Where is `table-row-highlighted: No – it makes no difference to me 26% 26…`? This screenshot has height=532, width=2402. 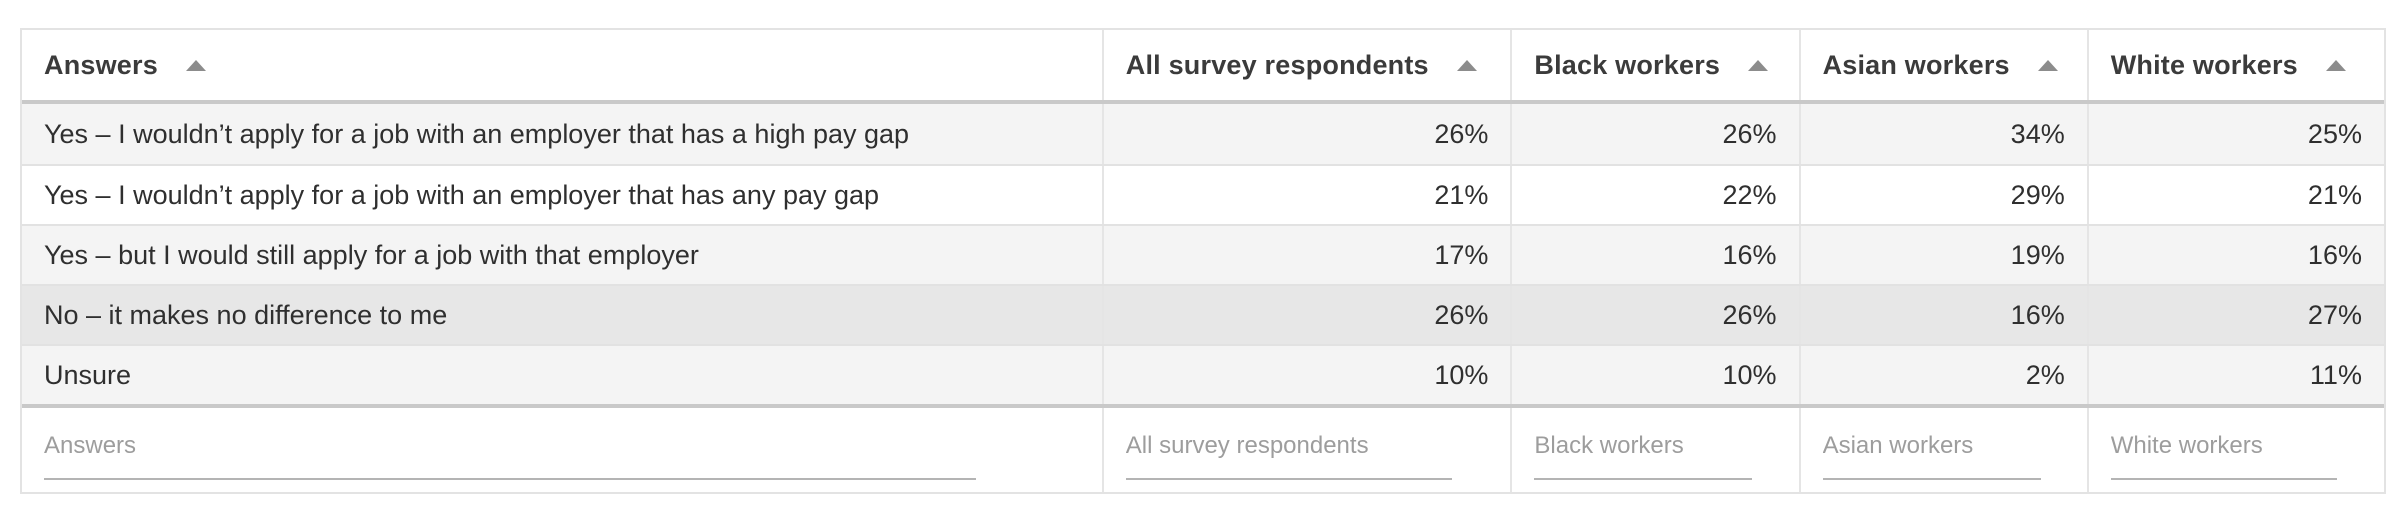 table-row-highlighted: No – it makes no difference to me 26% 26… is located at coordinates (1203, 314).